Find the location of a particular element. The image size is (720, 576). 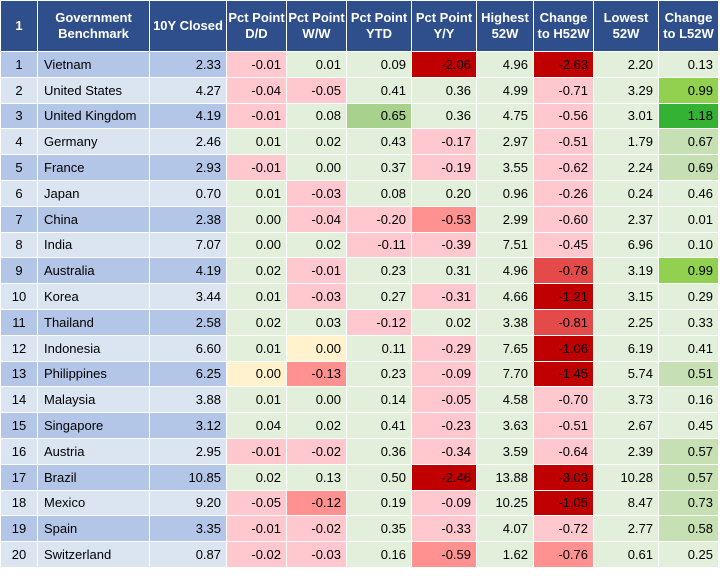

cell-10y-closed: 3.12 is located at coordinates (188, 425).